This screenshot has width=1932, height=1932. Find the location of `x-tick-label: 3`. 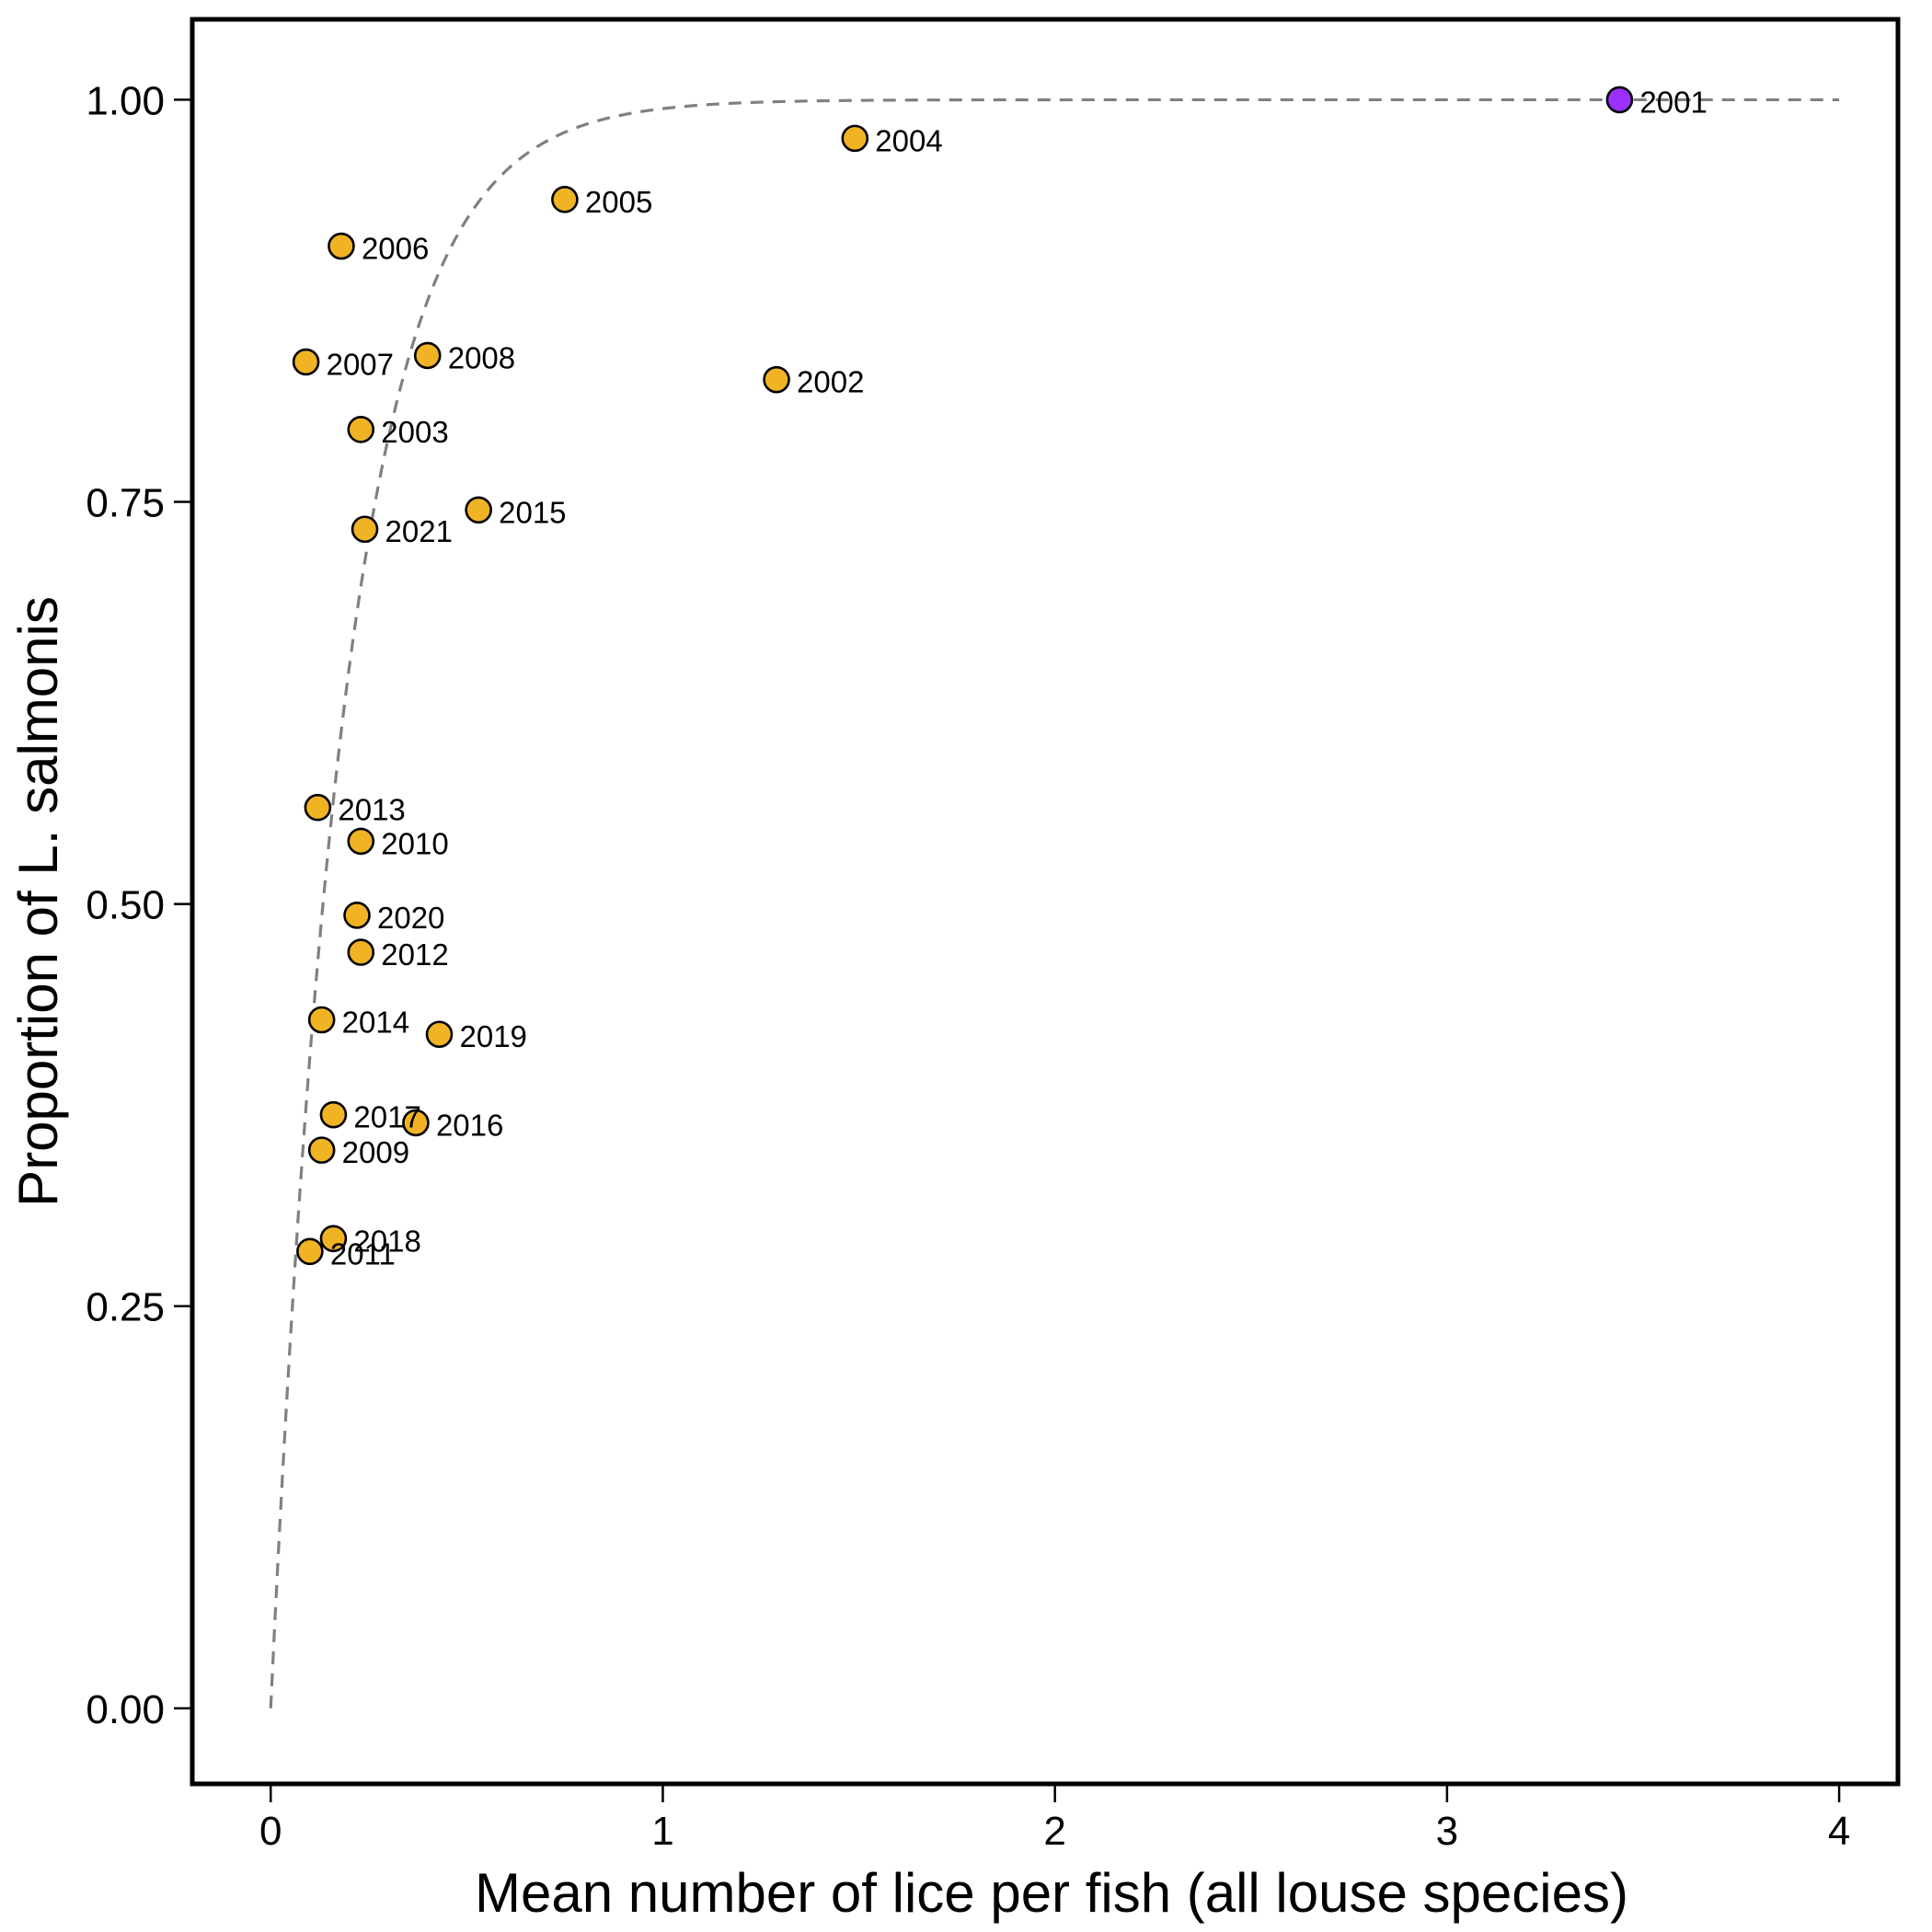

x-tick-label: 3 is located at coordinates (1447, 1831).